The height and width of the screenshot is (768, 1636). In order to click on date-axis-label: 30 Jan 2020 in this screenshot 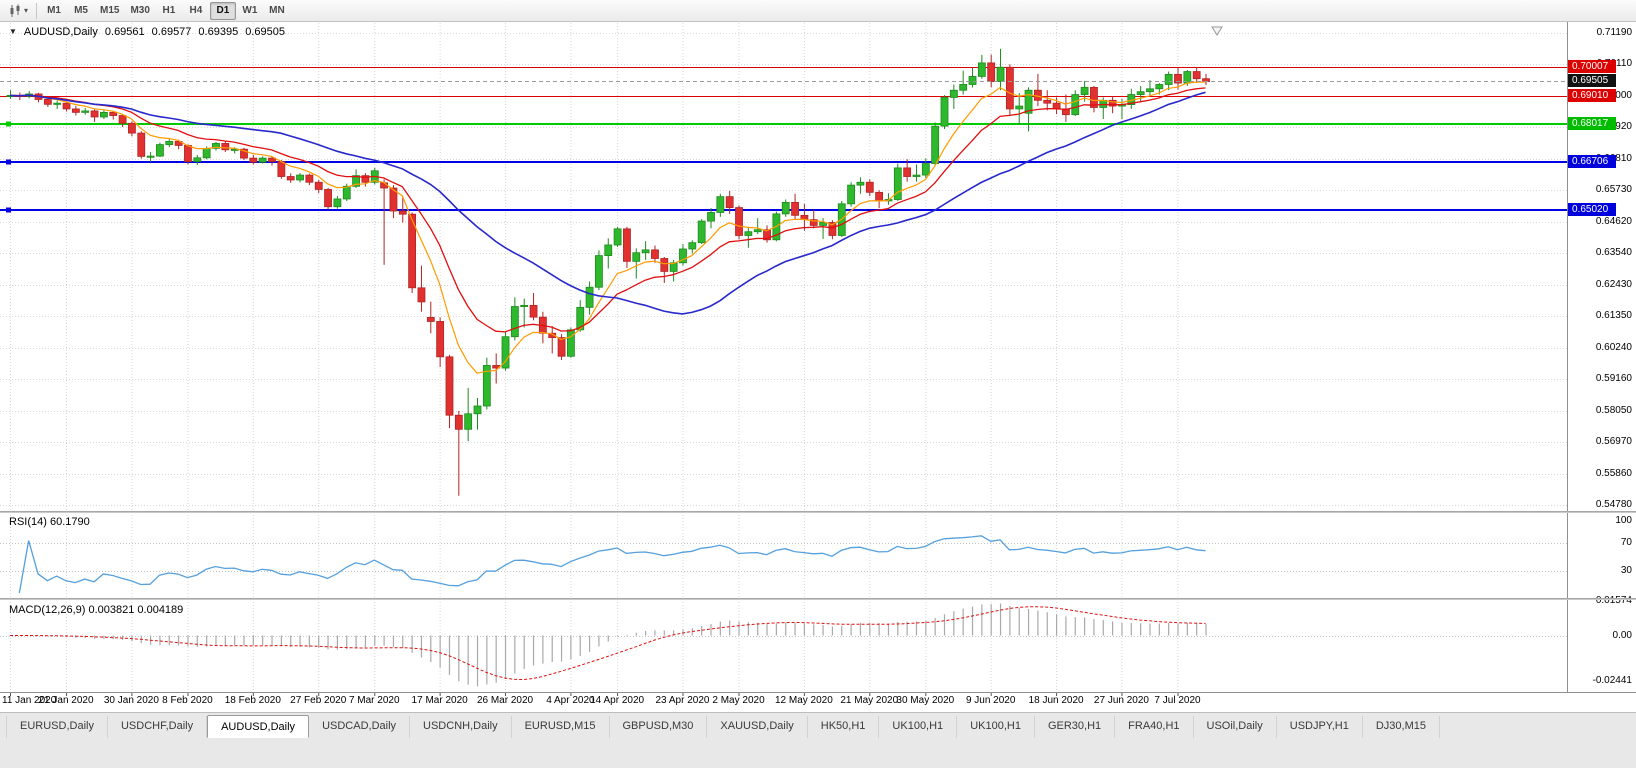, I will do `click(131, 700)`.